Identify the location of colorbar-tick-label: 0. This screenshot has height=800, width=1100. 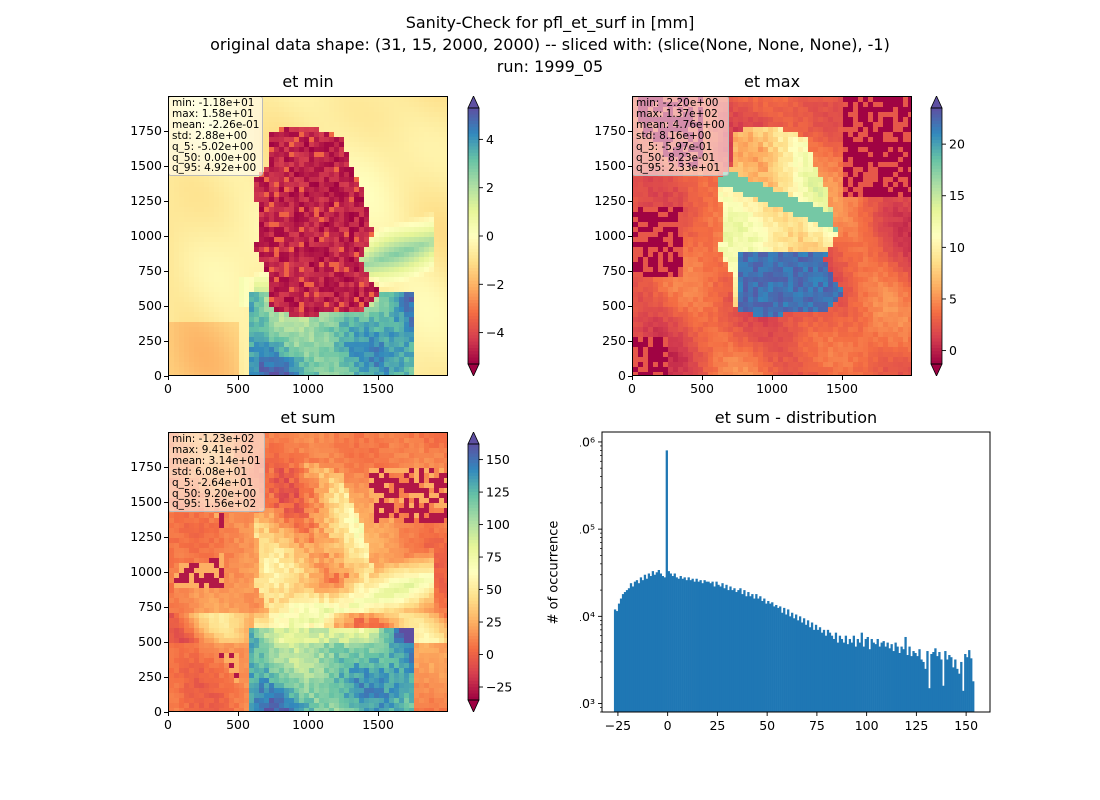
(490, 236).